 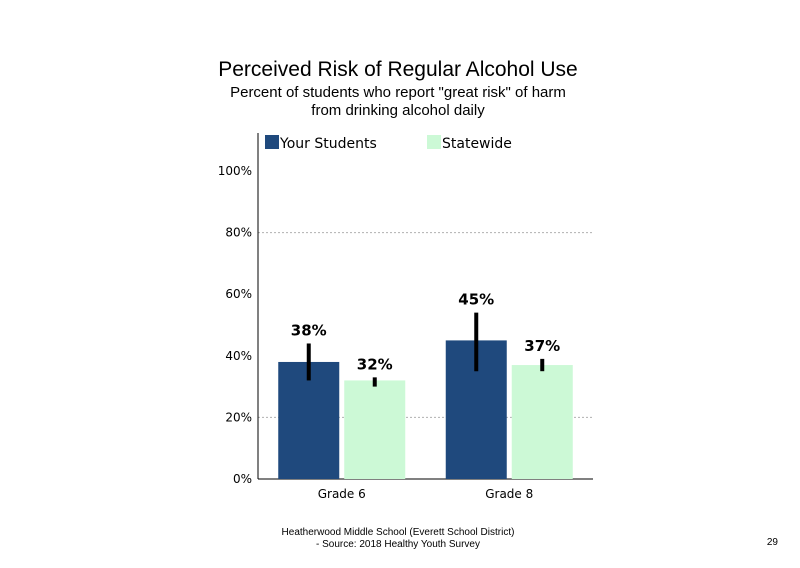 What do you see at coordinates (328, 144) in the screenshot?
I see `legend-label: Your Students` at bounding box center [328, 144].